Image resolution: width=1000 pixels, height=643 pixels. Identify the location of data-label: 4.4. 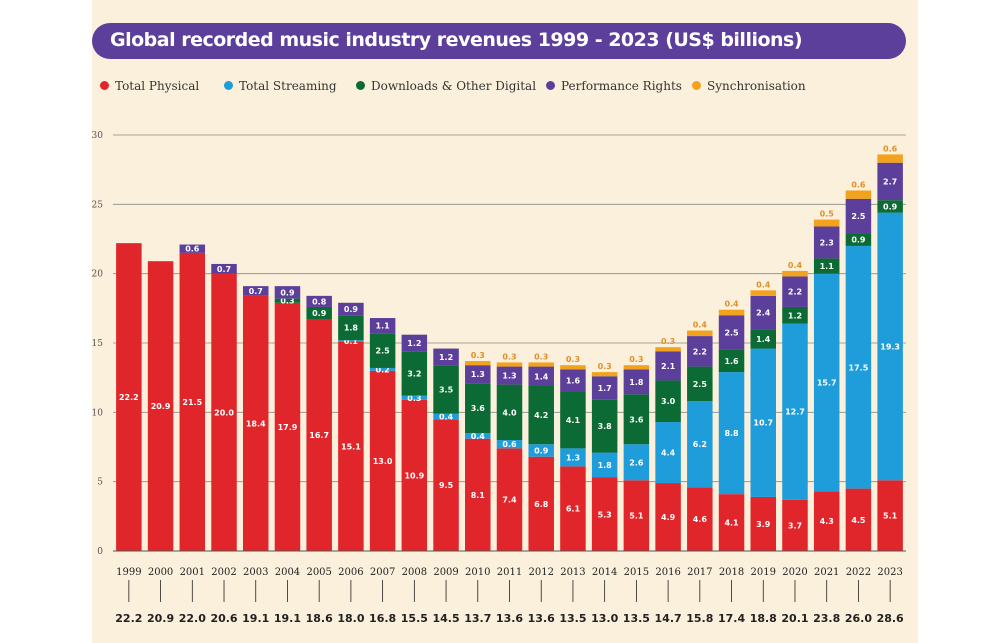
(668, 453).